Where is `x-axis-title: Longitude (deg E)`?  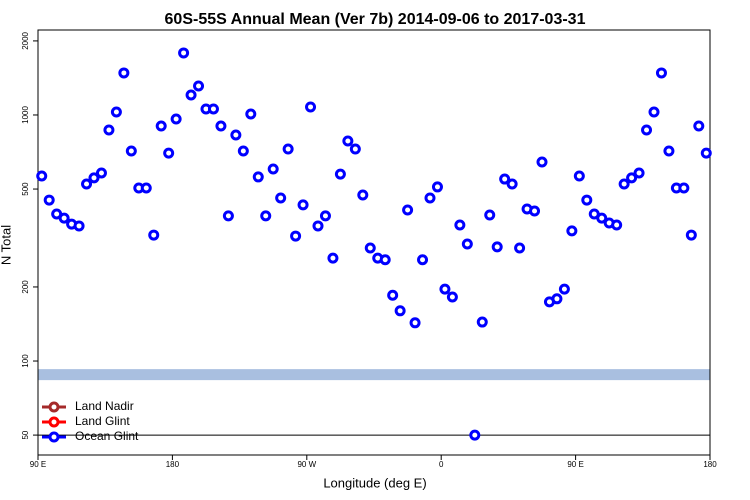
x-axis-title: Longitude (deg E) is located at coordinates (374, 482).